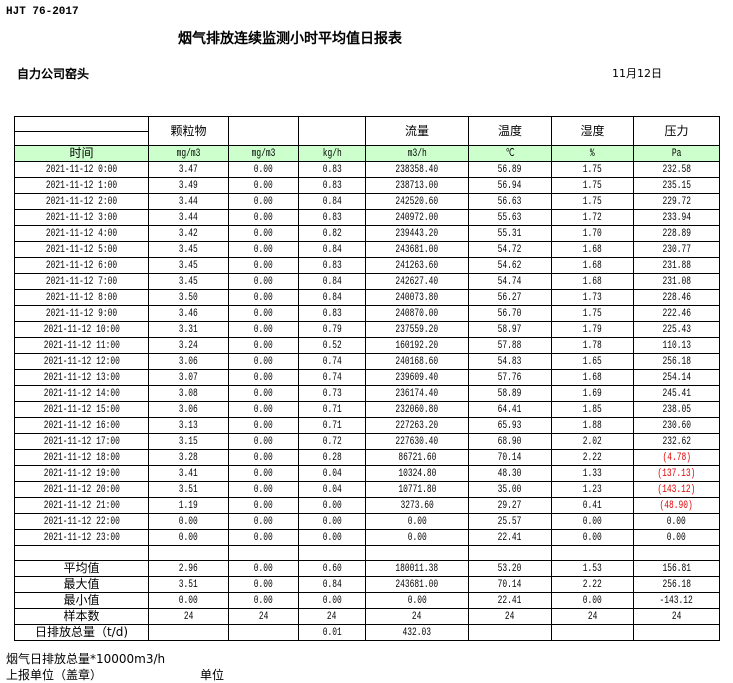 The height and width of the screenshot is (683, 733). Describe the element at coordinates (332, 201) in the screenshot. I see `col-3-value-cell: 0.84` at that location.